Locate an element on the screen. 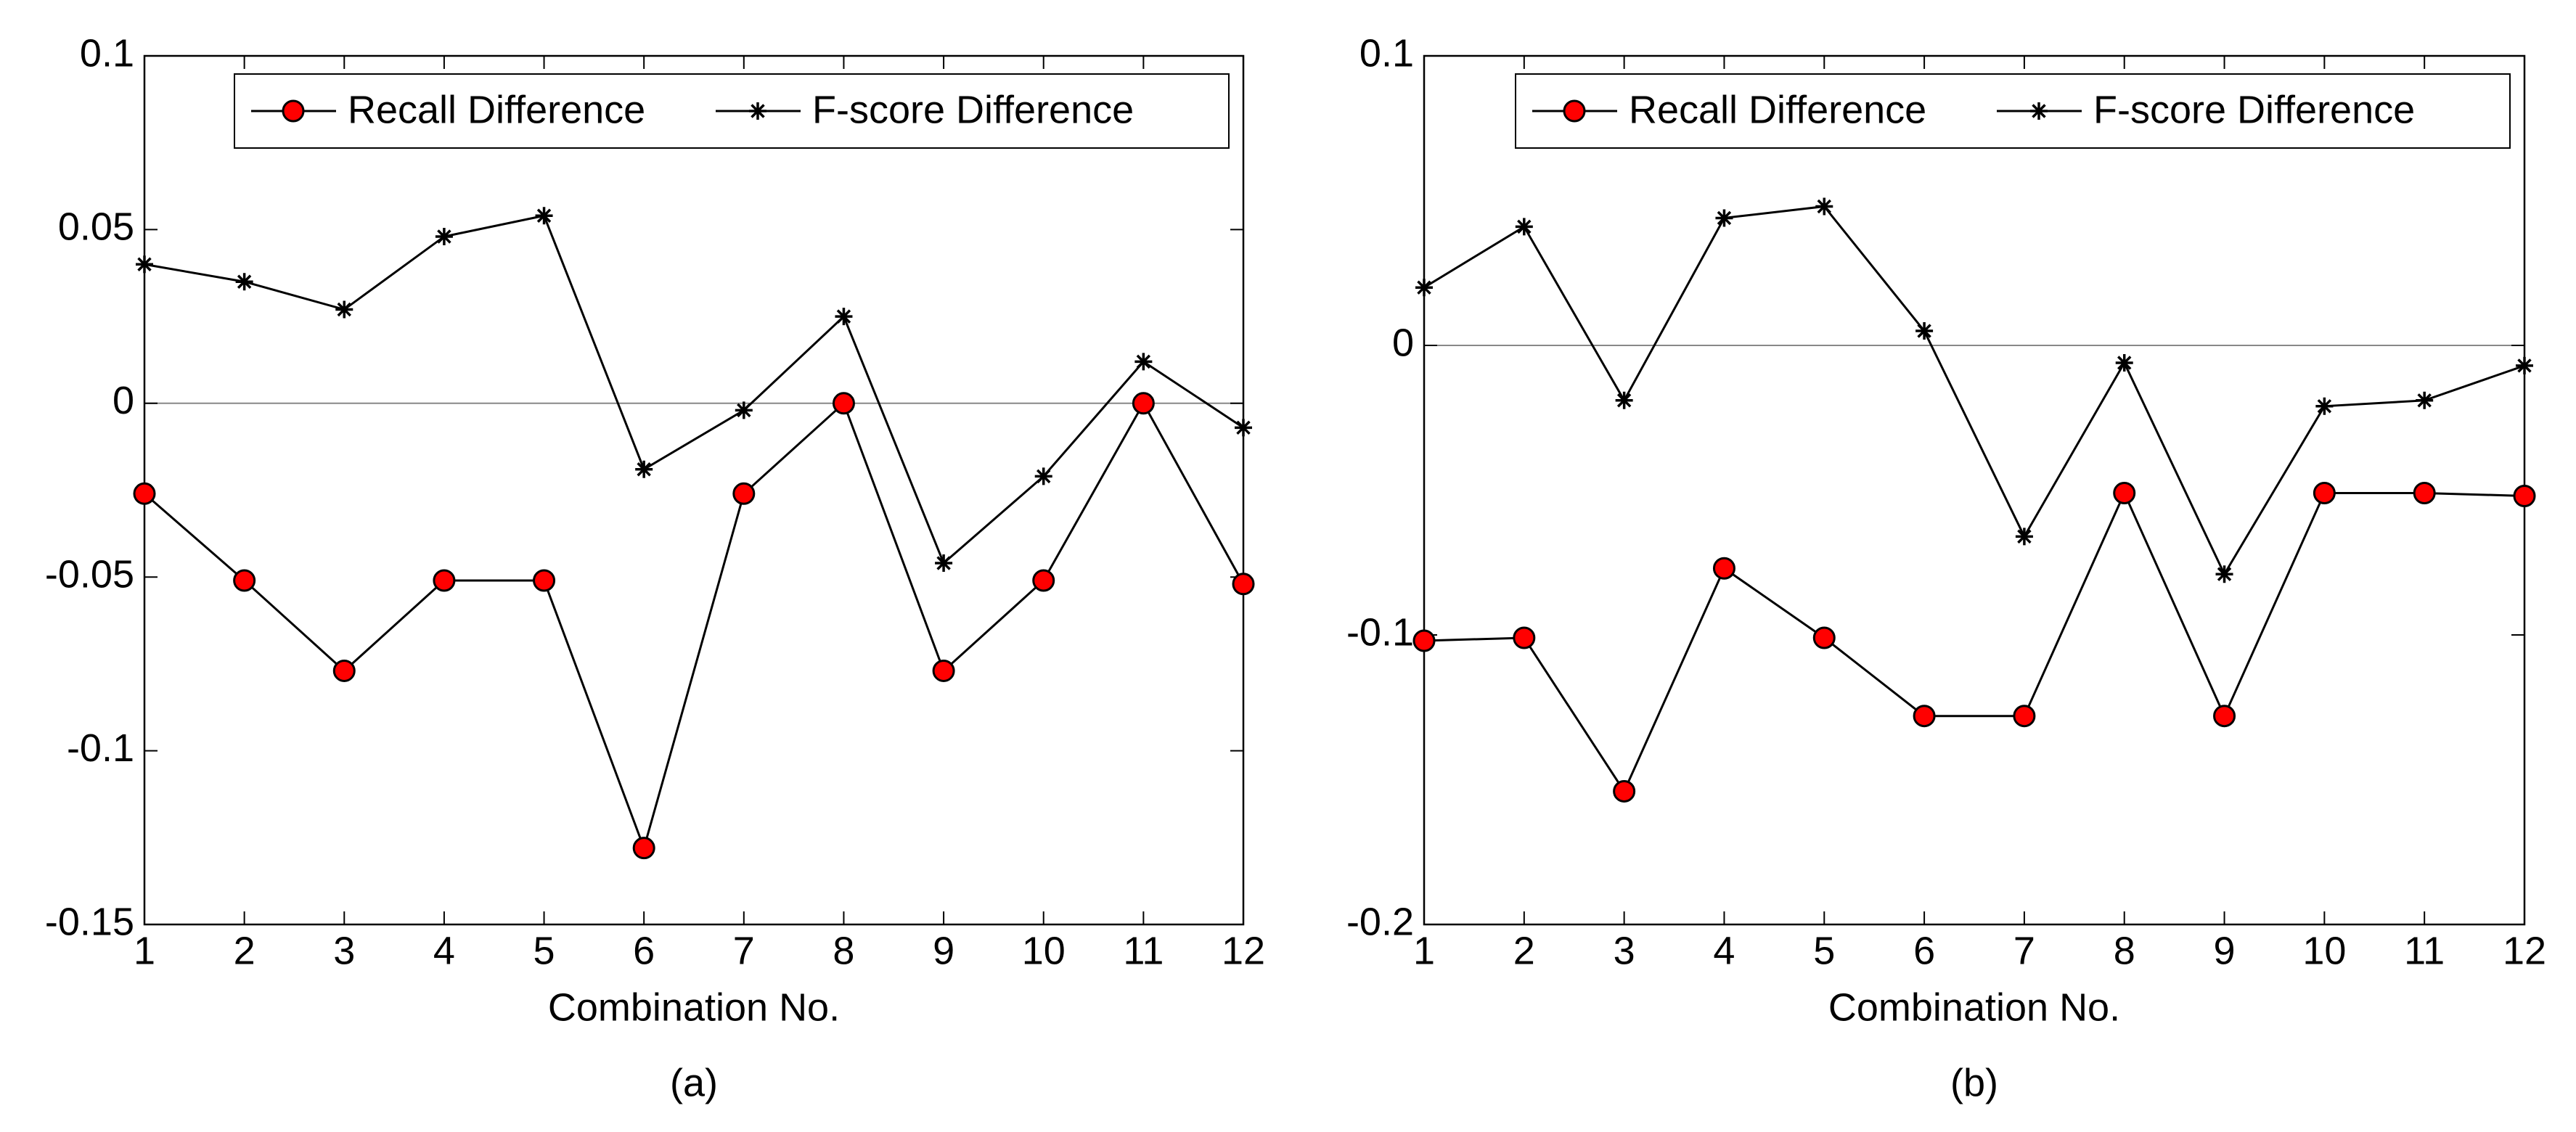 The height and width of the screenshot is (1132, 2576). x-tick-label: 3 is located at coordinates (344, 950).